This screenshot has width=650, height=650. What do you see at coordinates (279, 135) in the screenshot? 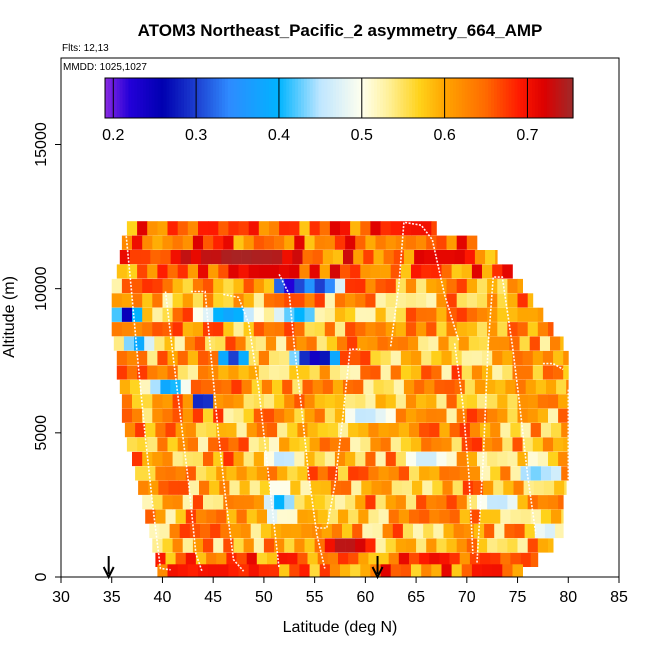
I see `colorbar-tick-label: 0.4` at bounding box center [279, 135].